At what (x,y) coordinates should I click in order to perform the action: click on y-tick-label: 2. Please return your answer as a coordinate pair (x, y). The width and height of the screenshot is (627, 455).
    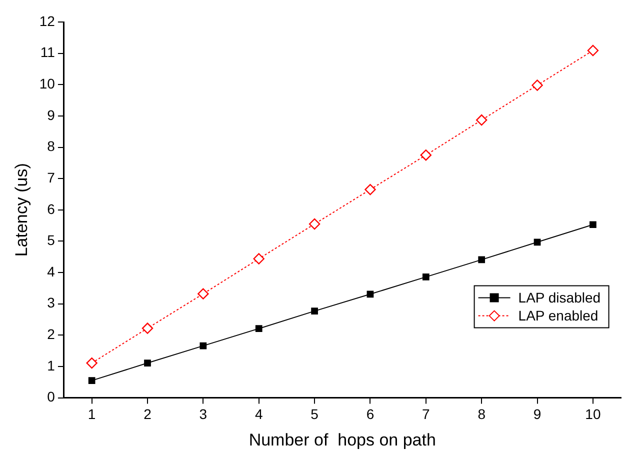
    Looking at the image, I should click on (51, 334).